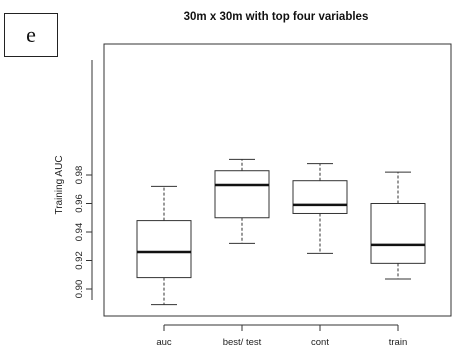  I want to click on box-train, so click(398, 225).